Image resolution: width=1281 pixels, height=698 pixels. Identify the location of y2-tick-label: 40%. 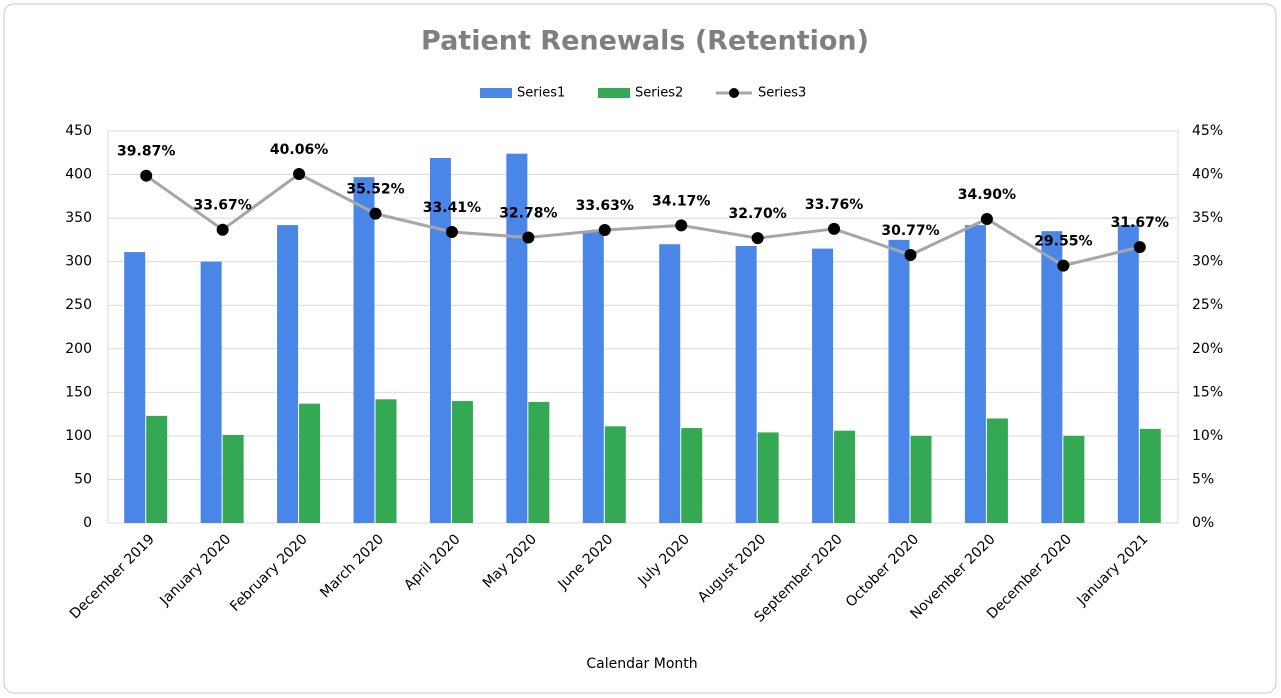
(1207, 175).